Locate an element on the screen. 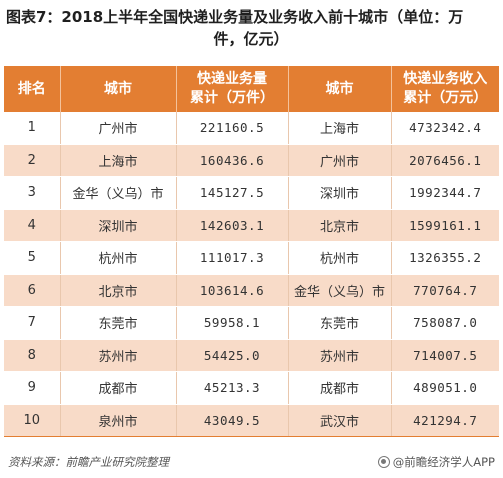 This screenshot has height=478, width=503. revenue-cell: 1599161.1 is located at coordinates (445, 225).